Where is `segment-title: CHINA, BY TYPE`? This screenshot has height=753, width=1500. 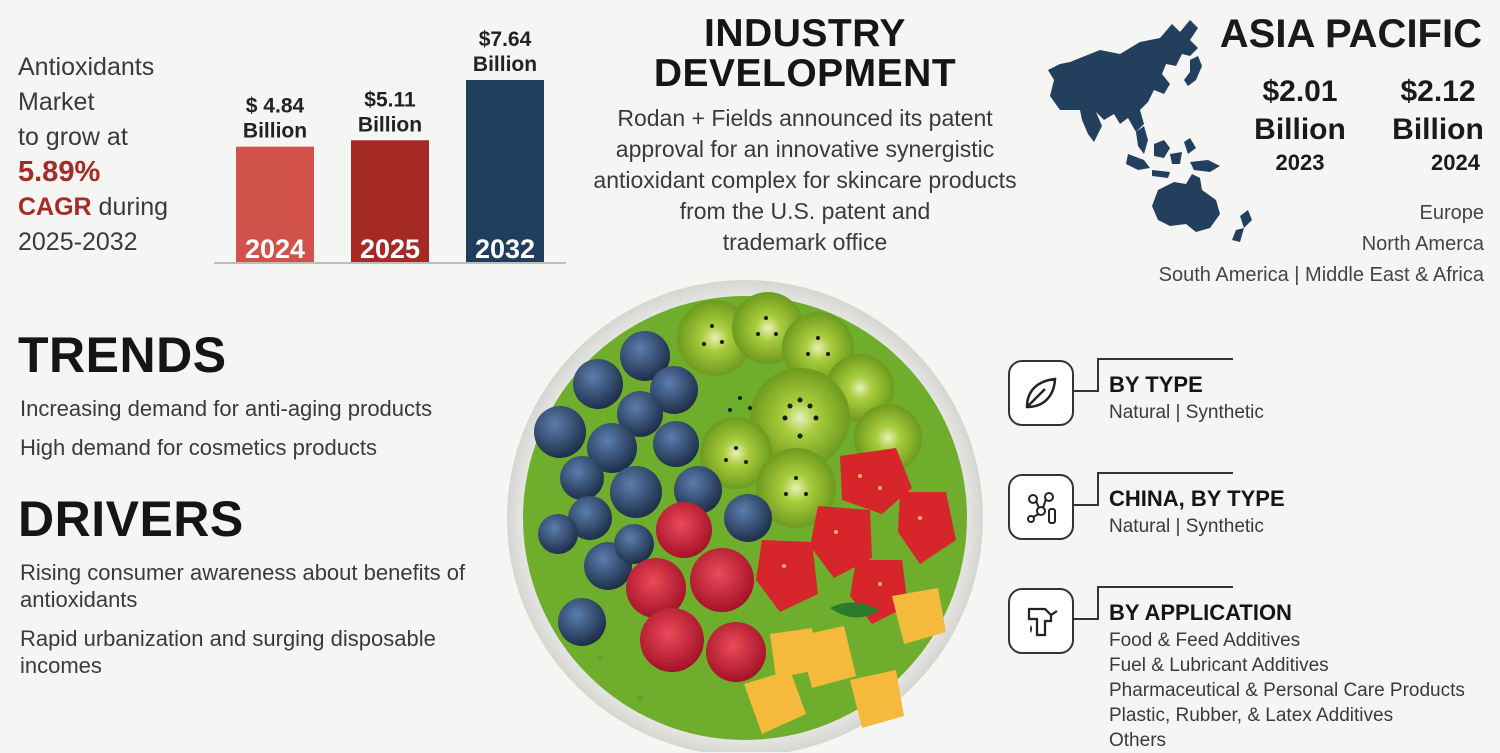
segment-title: CHINA, BY TYPE is located at coordinates (1197, 498).